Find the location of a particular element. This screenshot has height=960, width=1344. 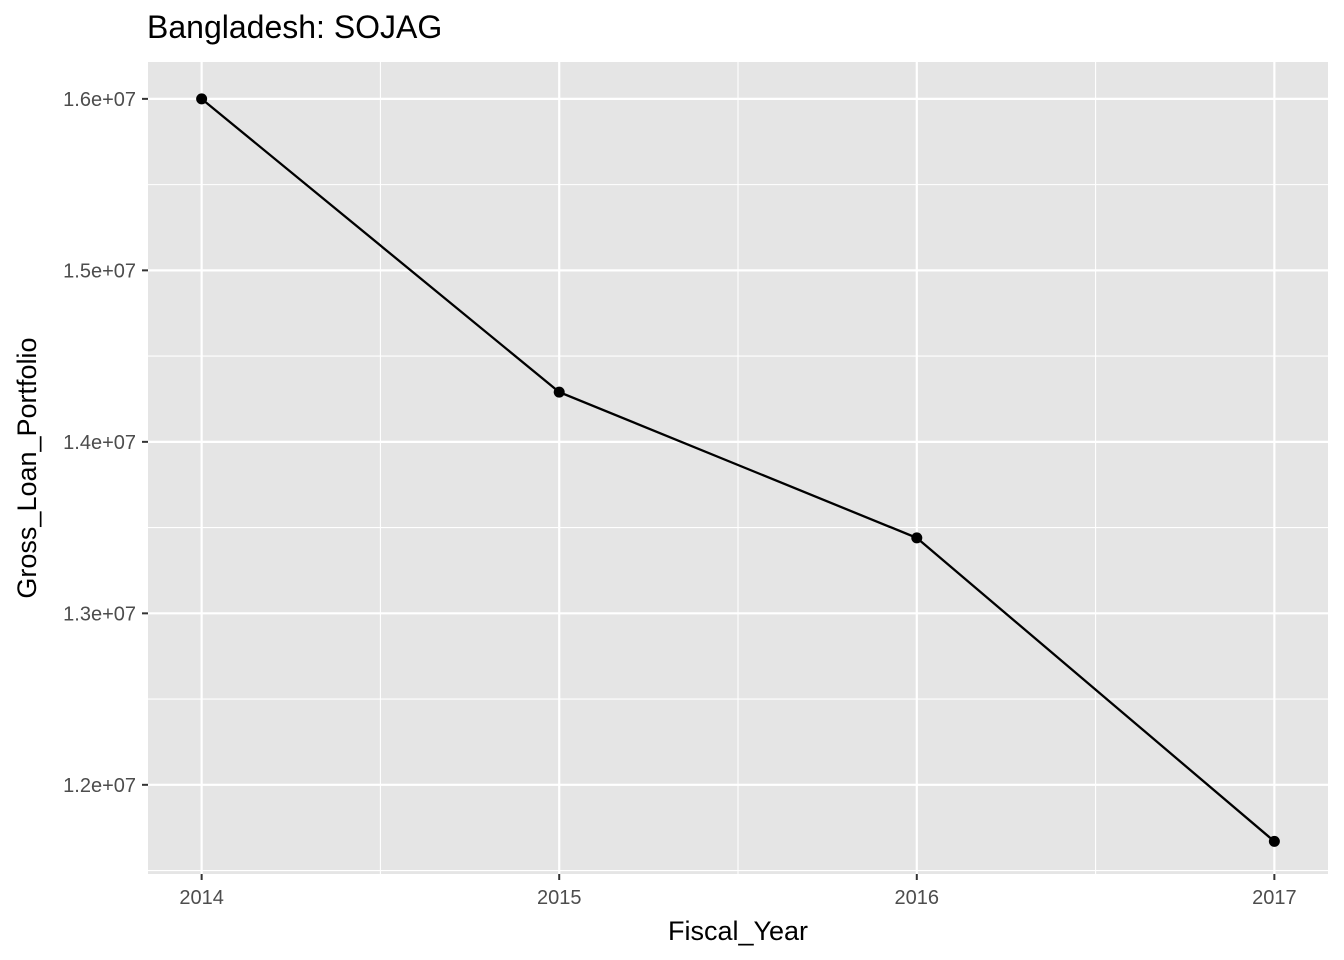

y-tick-label: 1.4e+07 is located at coordinates (99, 443).